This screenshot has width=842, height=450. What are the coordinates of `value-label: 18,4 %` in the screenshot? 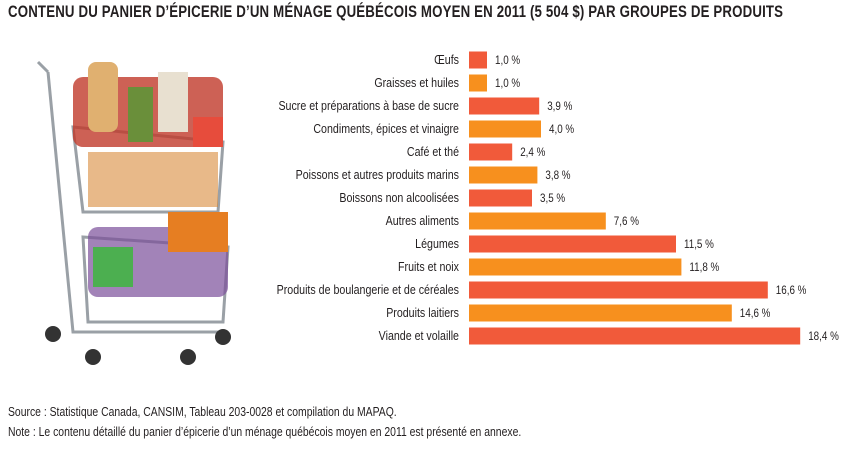 It's located at (823, 336).